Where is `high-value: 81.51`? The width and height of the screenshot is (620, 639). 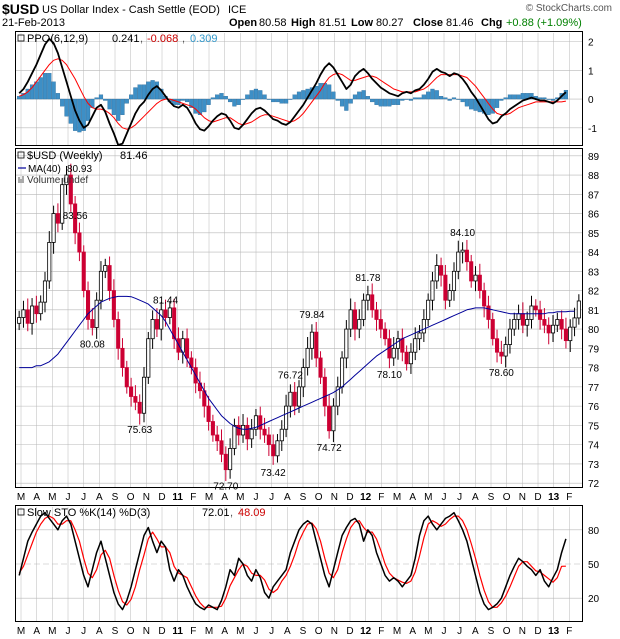
high-value: 81.51 is located at coordinates (333, 23).